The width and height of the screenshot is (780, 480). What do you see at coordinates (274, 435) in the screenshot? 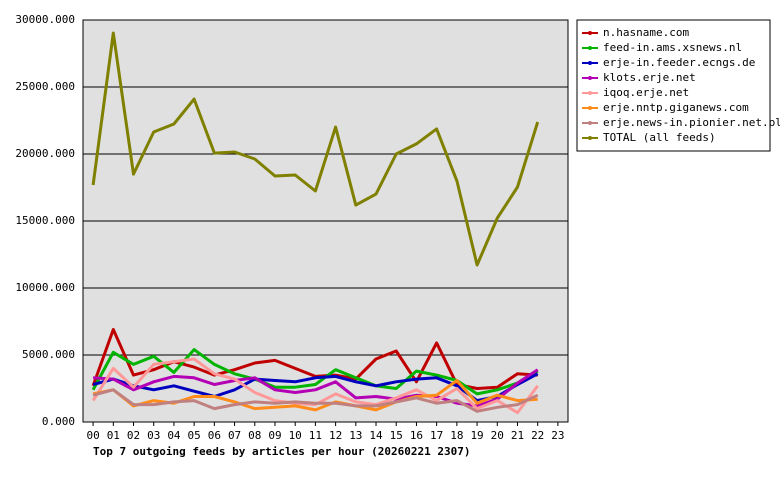
I see `x-tick-label: 09` at bounding box center [274, 435].